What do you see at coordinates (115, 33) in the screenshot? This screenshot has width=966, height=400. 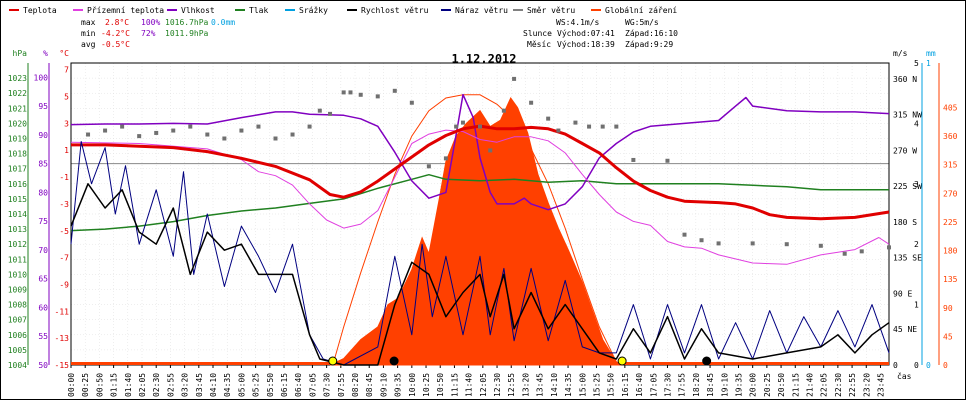 I see `stats-min-temp: -4.2°C` at bounding box center [115, 33].